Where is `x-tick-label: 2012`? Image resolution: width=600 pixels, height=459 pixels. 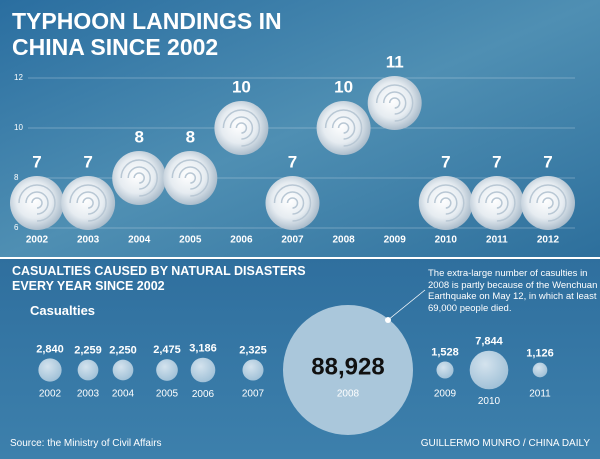 x-tick-label: 2012 is located at coordinates (548, 240).